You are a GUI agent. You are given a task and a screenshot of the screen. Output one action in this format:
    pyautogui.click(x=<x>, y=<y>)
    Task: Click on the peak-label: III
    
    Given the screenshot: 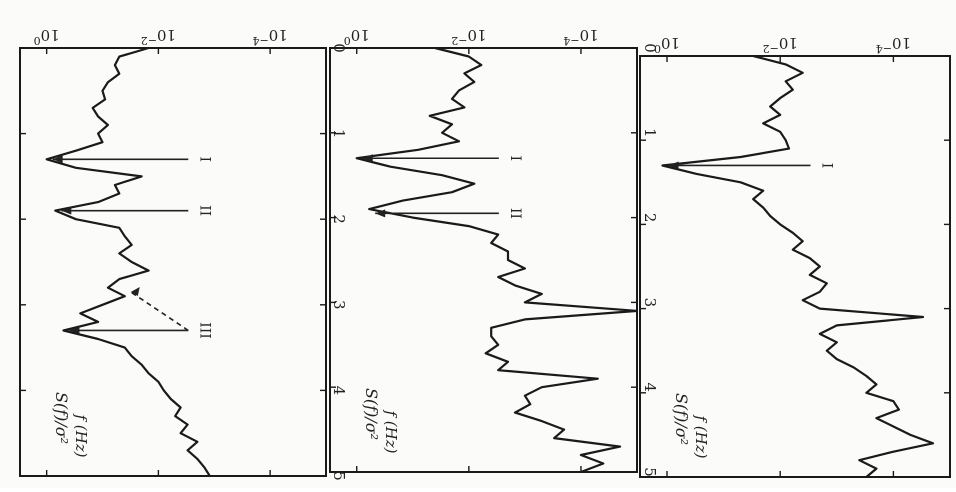 What is the action you would take?
    pyautogui.click(x=204, y=330)
    